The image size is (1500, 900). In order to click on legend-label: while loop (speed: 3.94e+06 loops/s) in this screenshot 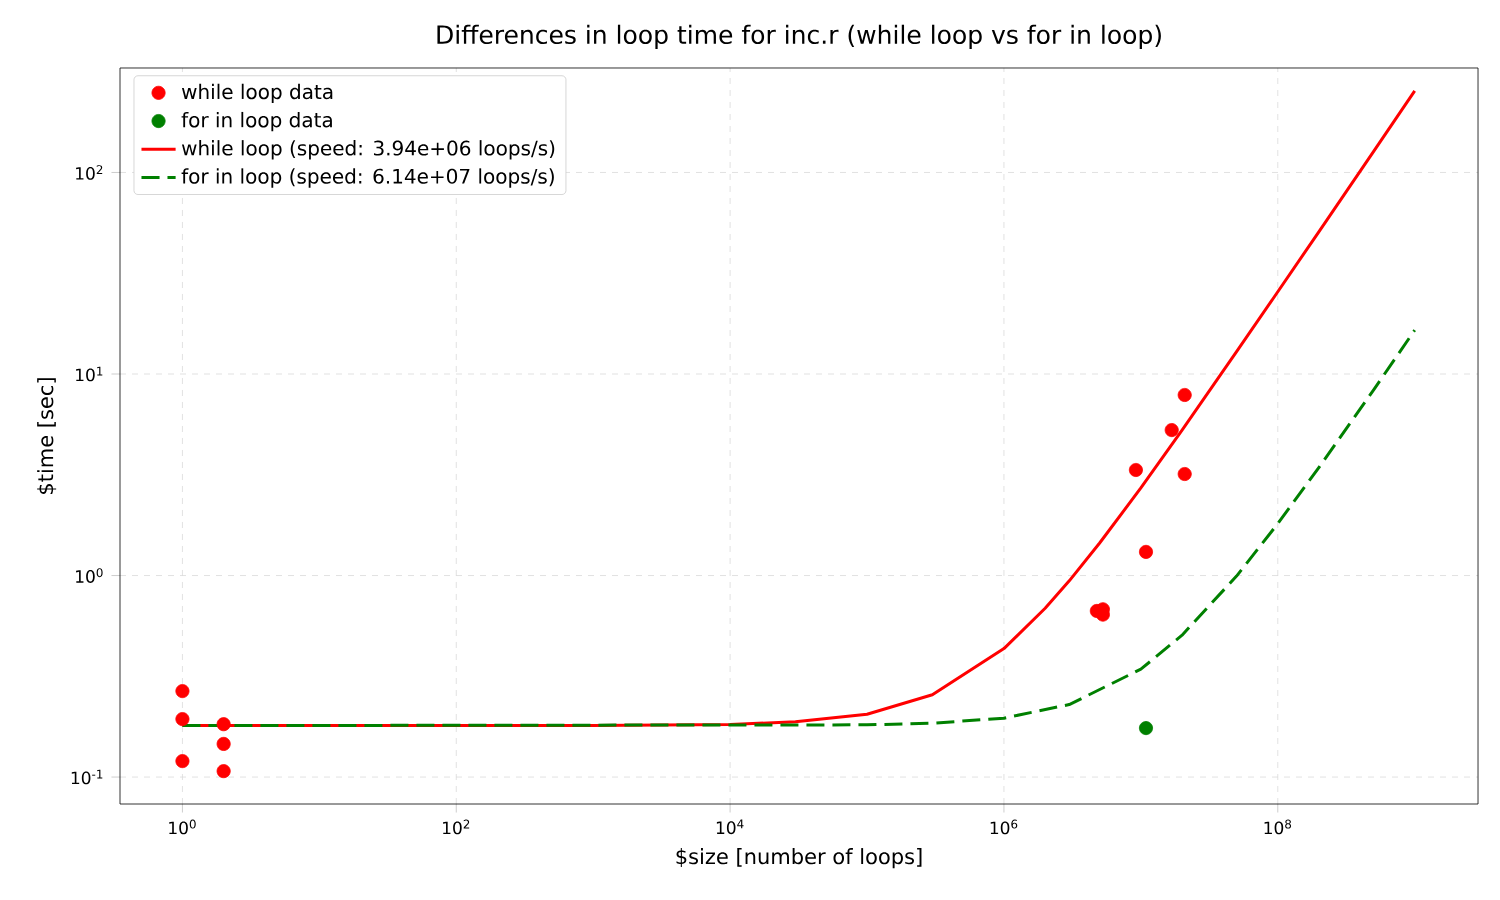, I will do `click(368, 150)`.